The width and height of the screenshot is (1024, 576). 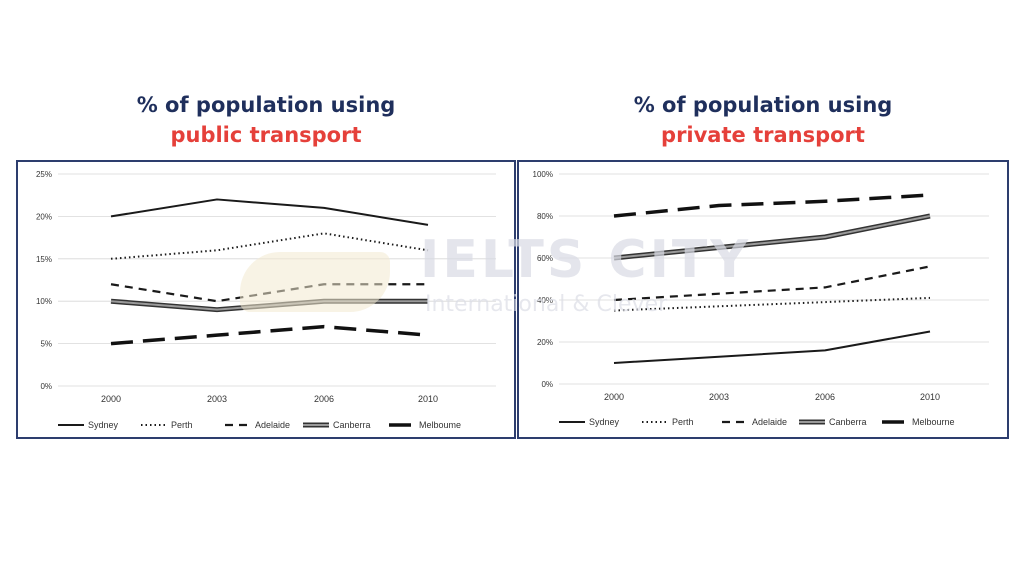 I want to click on title-highlight: private transport, so click(x=763, y=135).